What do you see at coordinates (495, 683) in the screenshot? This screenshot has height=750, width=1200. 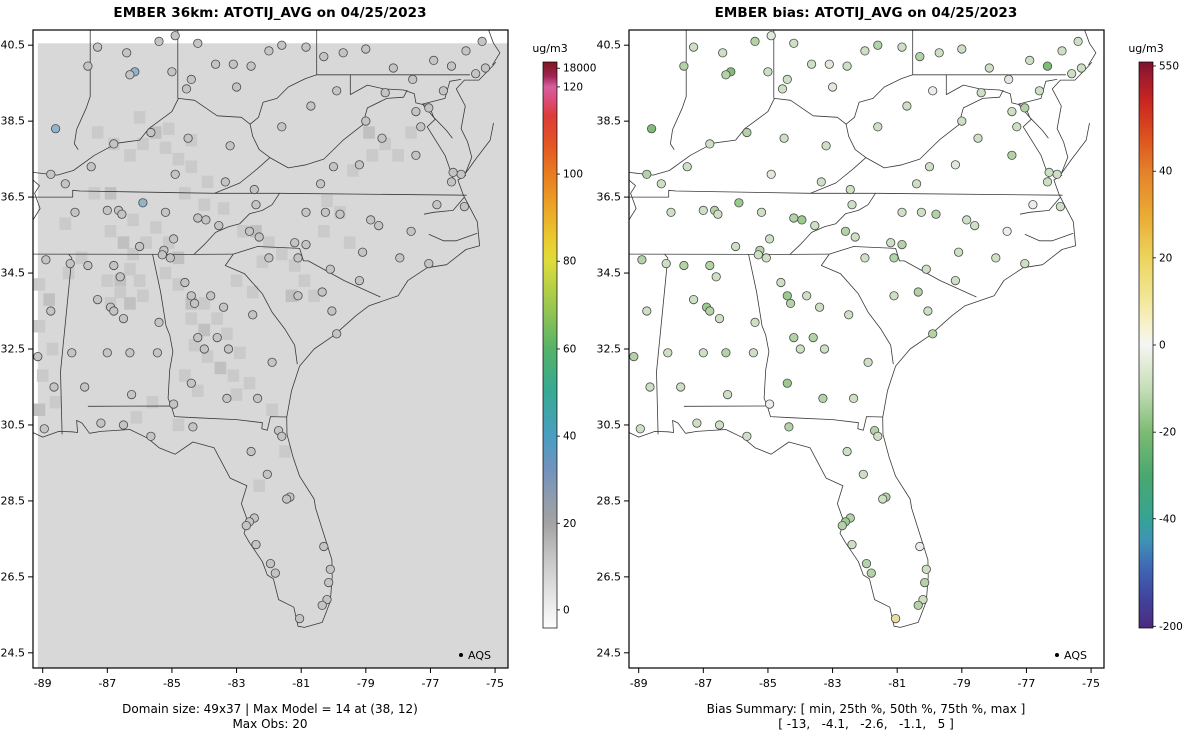 I see `x-tick-label: -75` at bounding box center [495, 683].